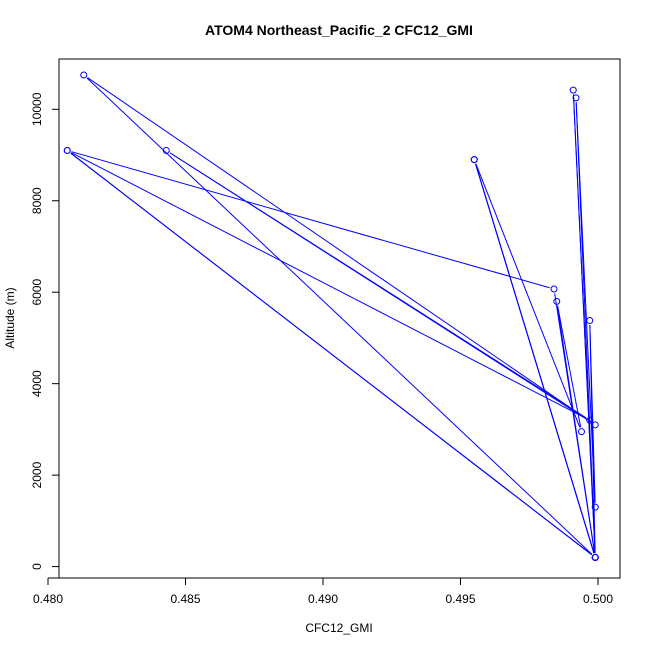 This screenshot has height=650, width=650. Describe the element at coordinates (37, 109) in the screenshot. I see `y-tick-label: 10000` at that location.